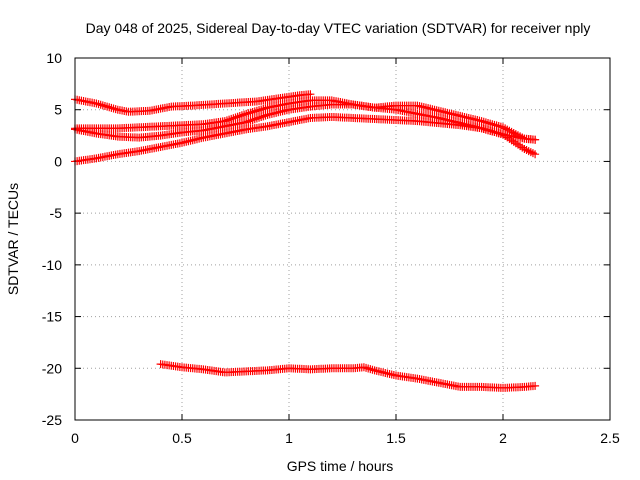  What do you see at coordinates (52, 317) in the screenshot?
I see `y-tick-label: -15` at bounding box center [52, 317].